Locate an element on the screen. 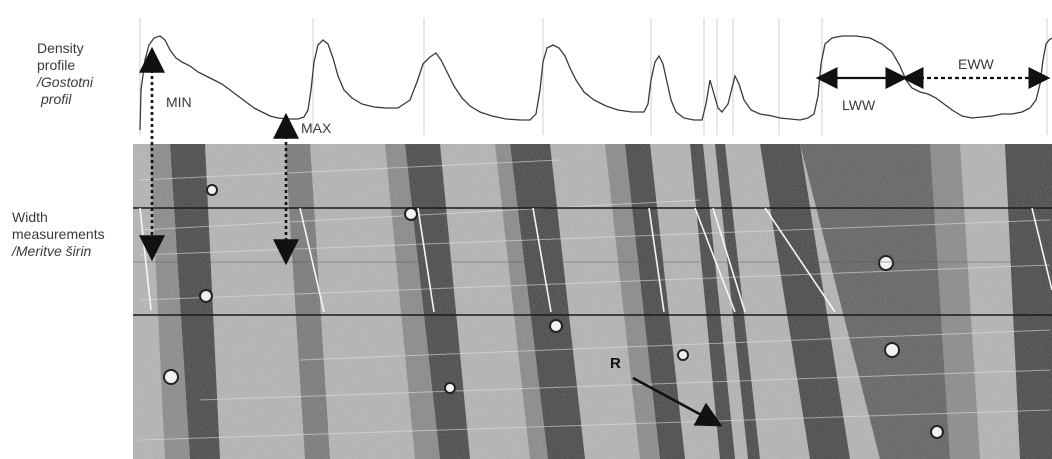 The height and width of the screenshot is (459, 1052). density-profile-label-line3: /Gostotni is located at coordinates (65, 82).